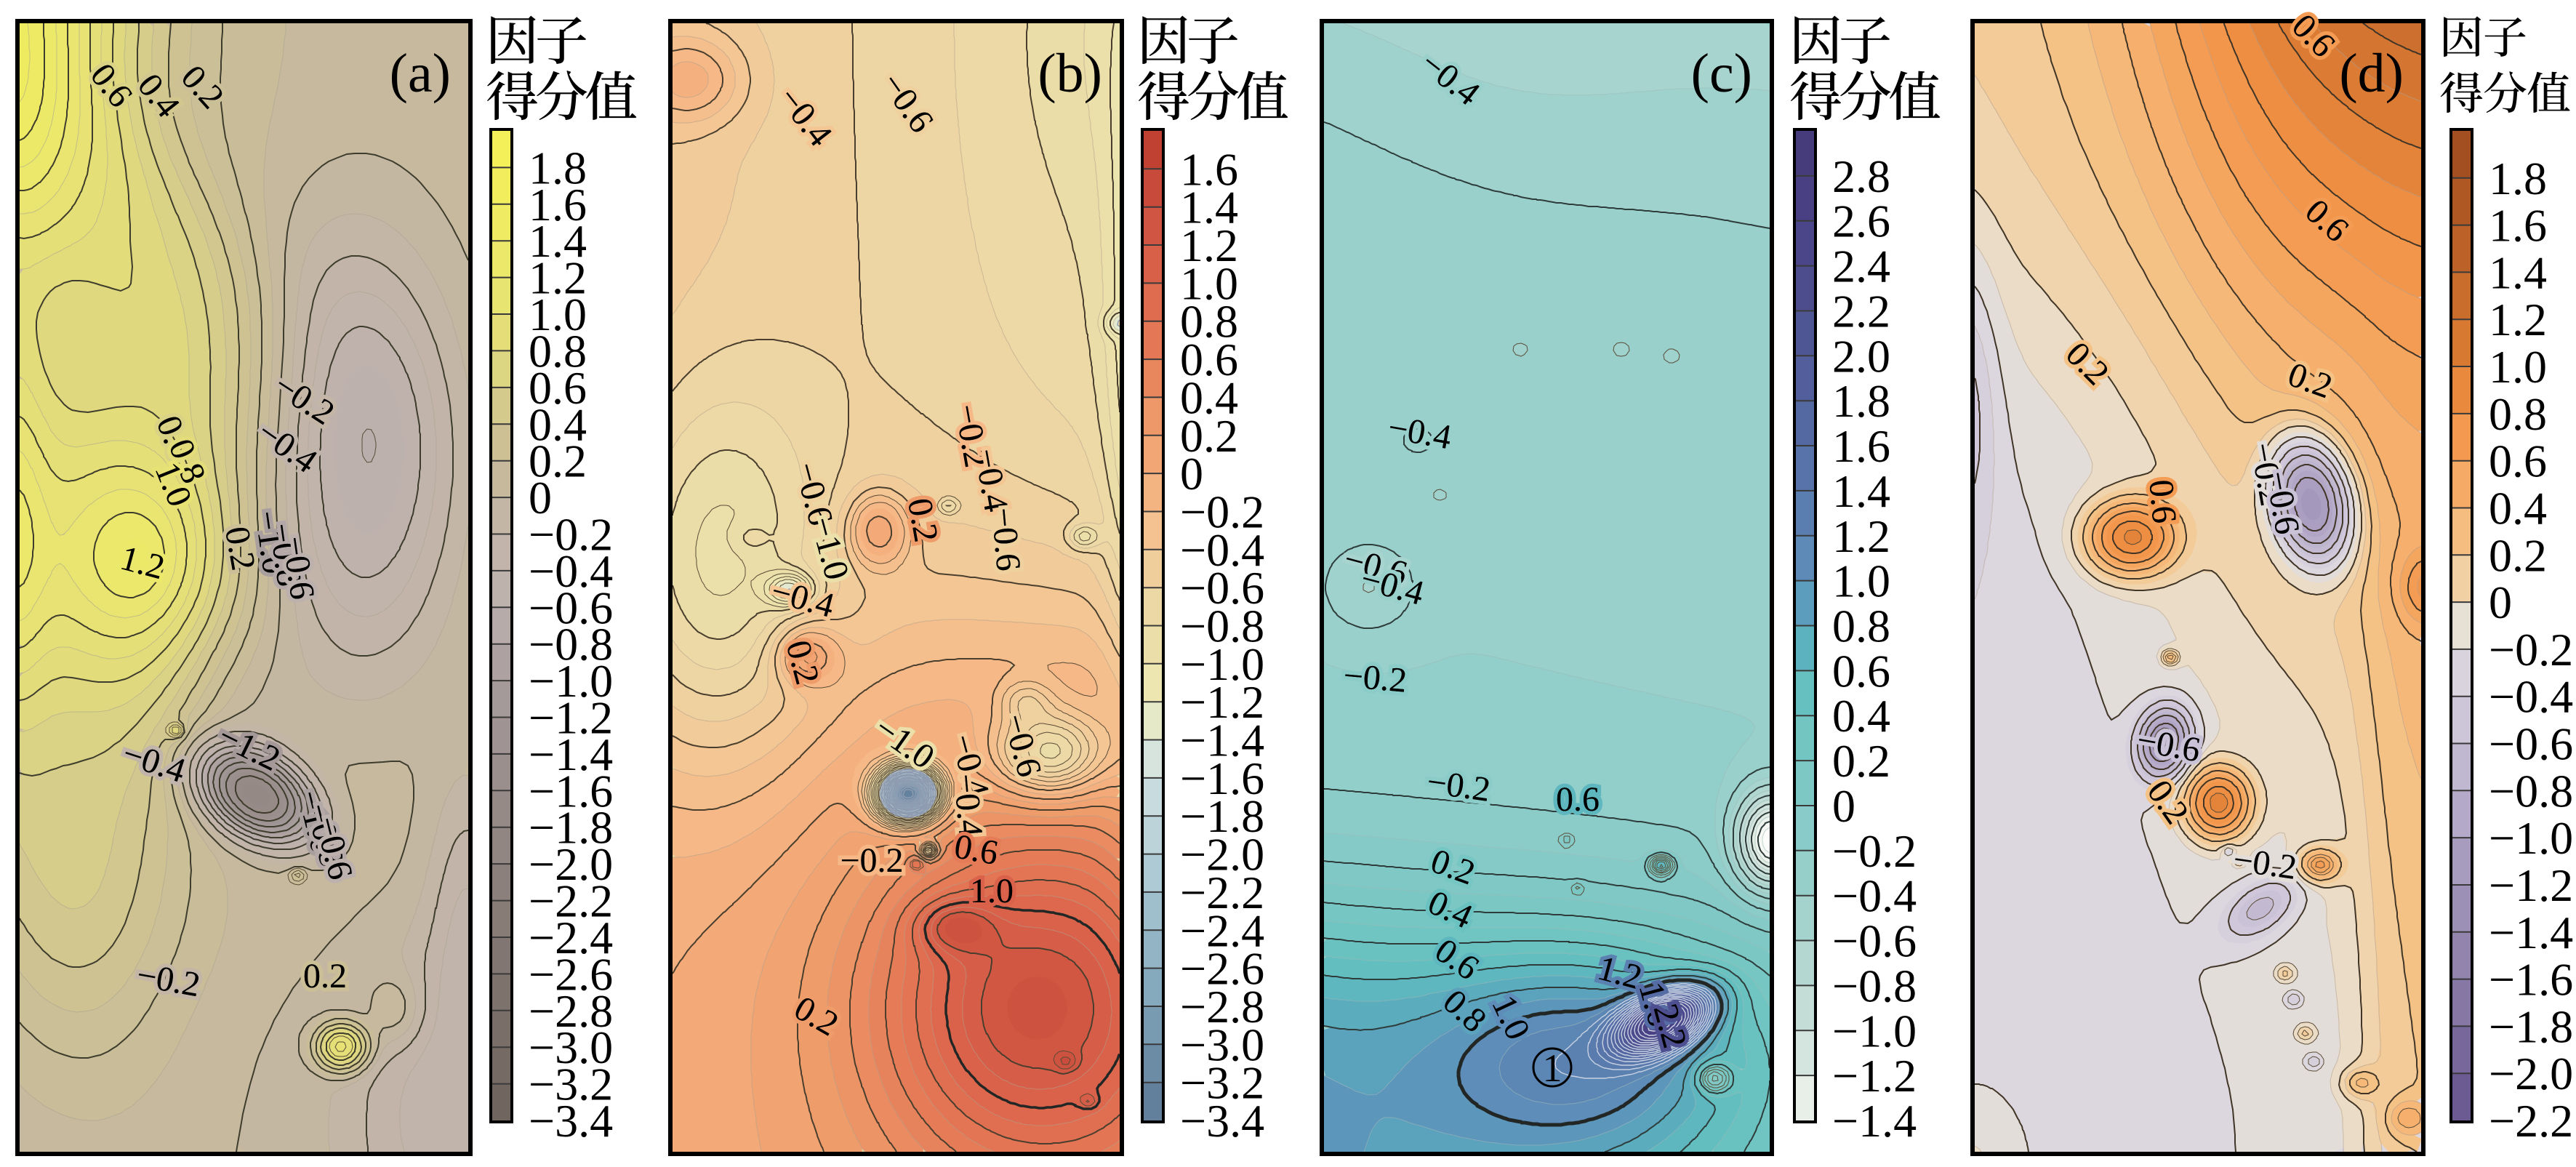  Describe the element at coordinates (571, 937) in the screenshot. I see `svg-text: −2.4` at that location.